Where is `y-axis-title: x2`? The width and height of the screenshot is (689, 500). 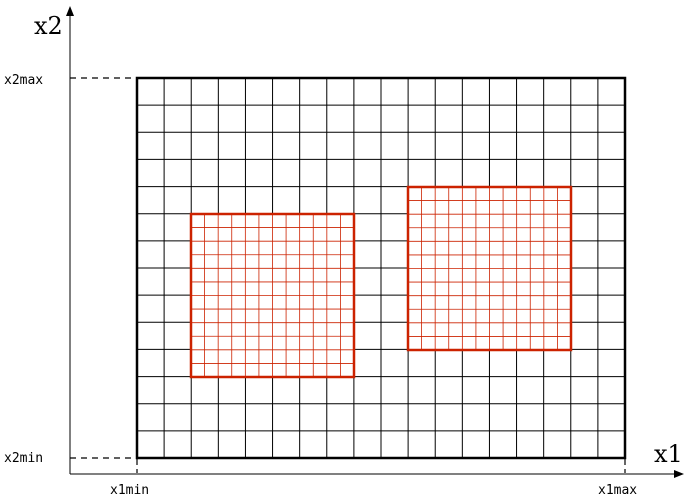 y-axis-title: x2 is located at coordinates (48, 26).